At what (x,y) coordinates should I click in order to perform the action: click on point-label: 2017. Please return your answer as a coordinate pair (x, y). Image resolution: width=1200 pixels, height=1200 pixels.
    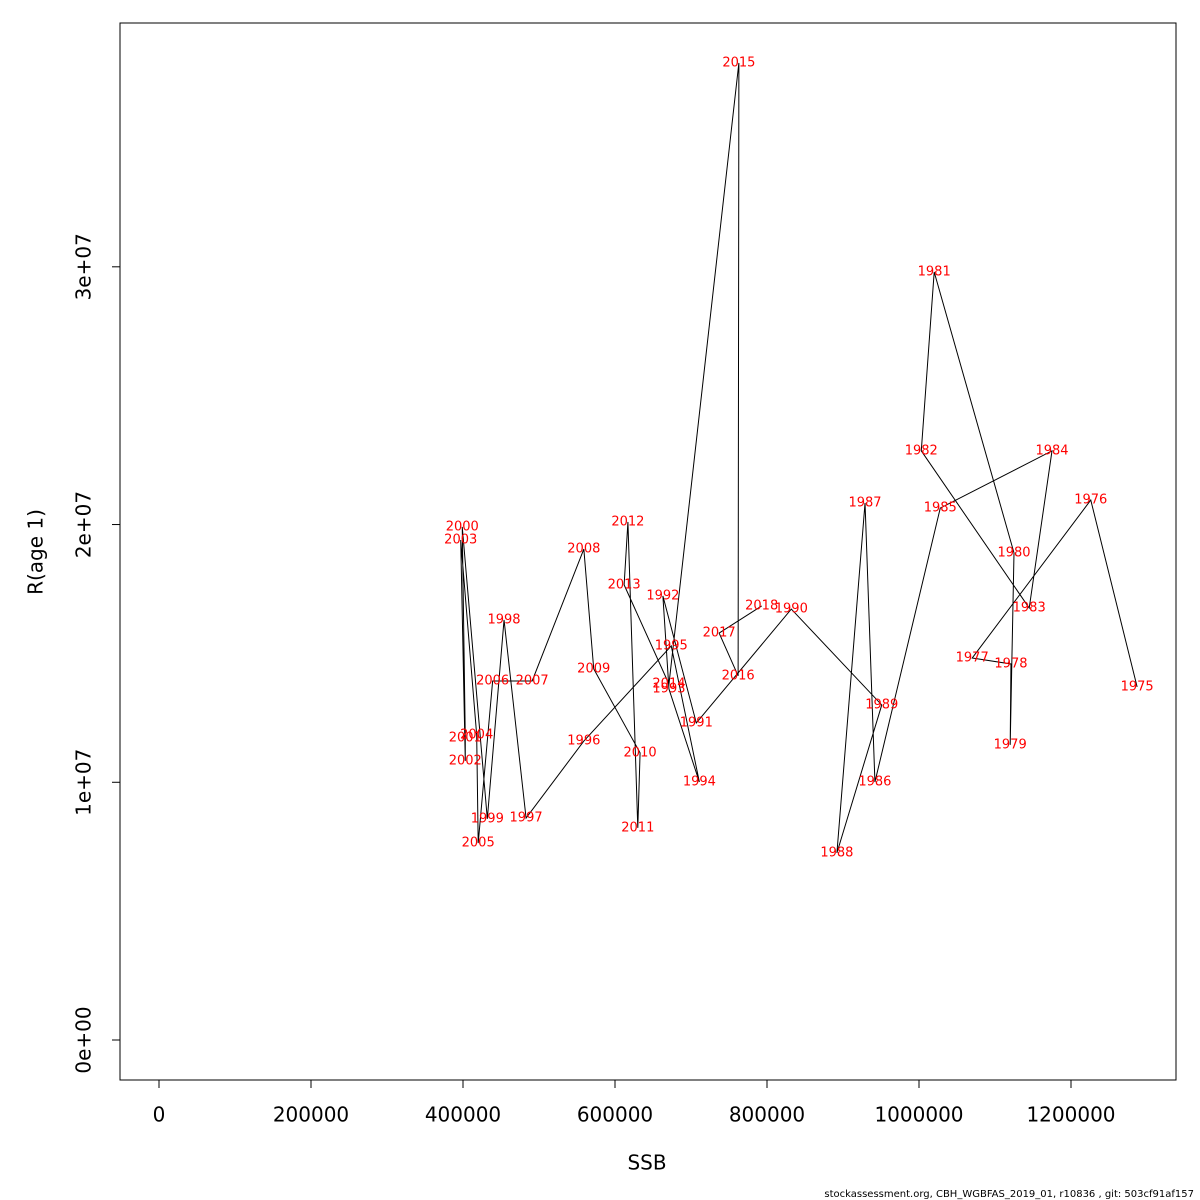
    Looking at the image, I should click on (719, 633).